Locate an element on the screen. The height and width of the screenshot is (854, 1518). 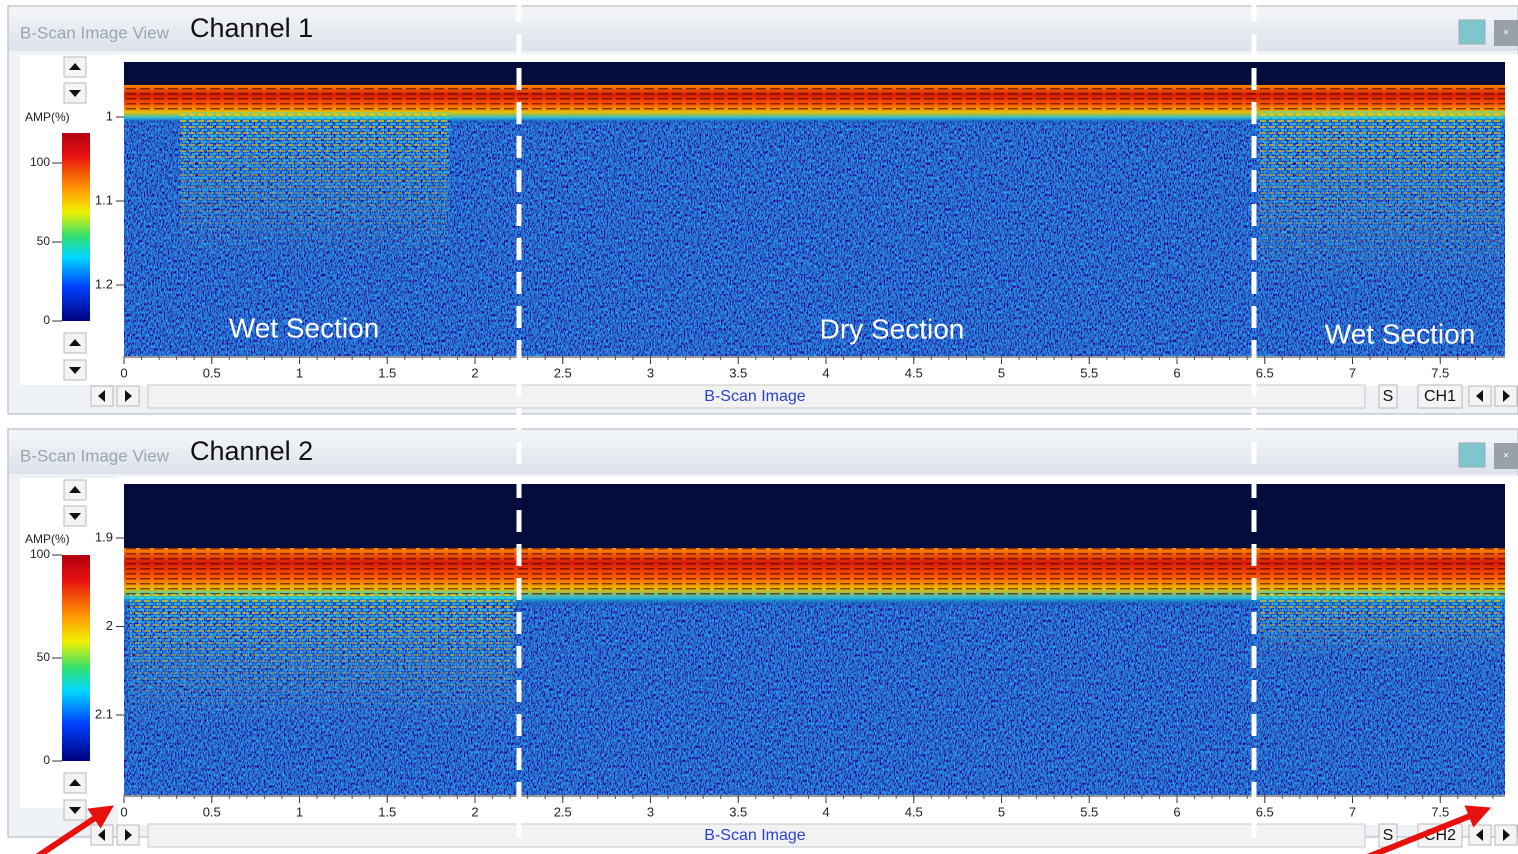
colorbar-tick-label: 100 is located at coordinates (40, 162).